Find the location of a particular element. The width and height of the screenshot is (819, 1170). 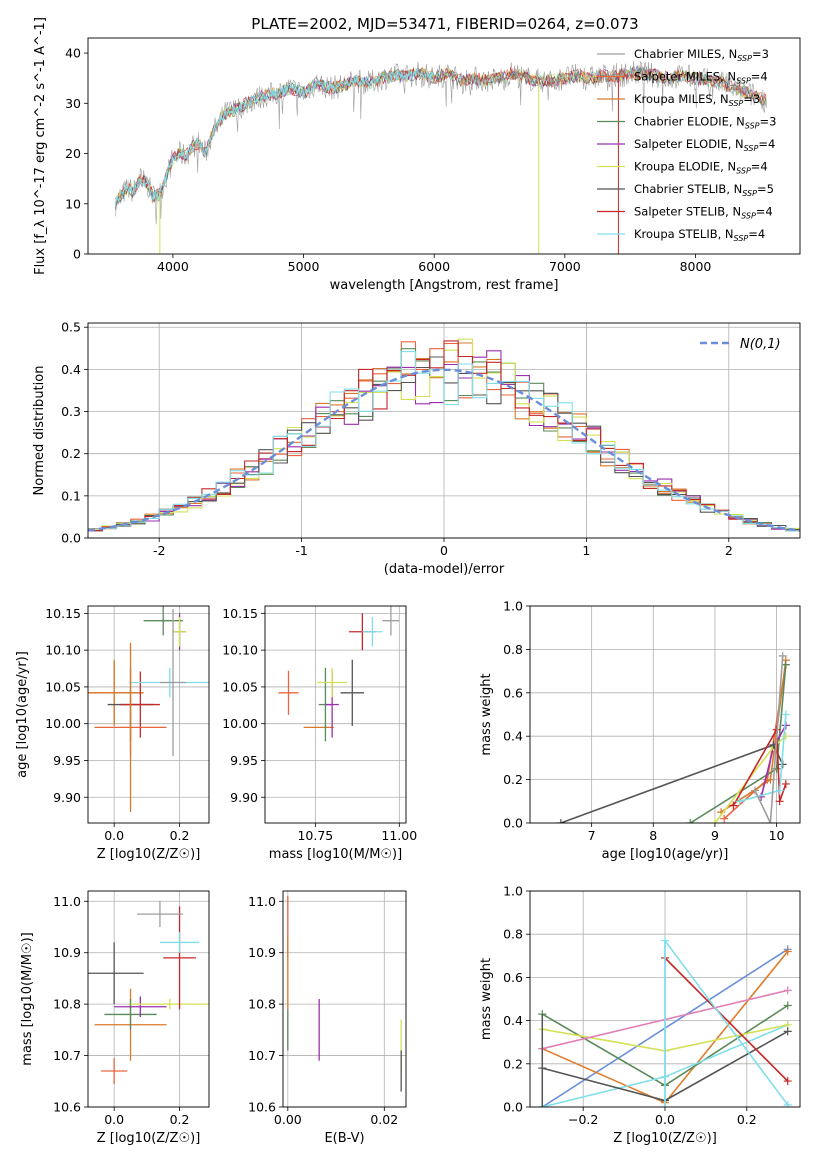

legend-entry: Salpeter MILES, NSSP=4 is located at coordinates (701, 78).